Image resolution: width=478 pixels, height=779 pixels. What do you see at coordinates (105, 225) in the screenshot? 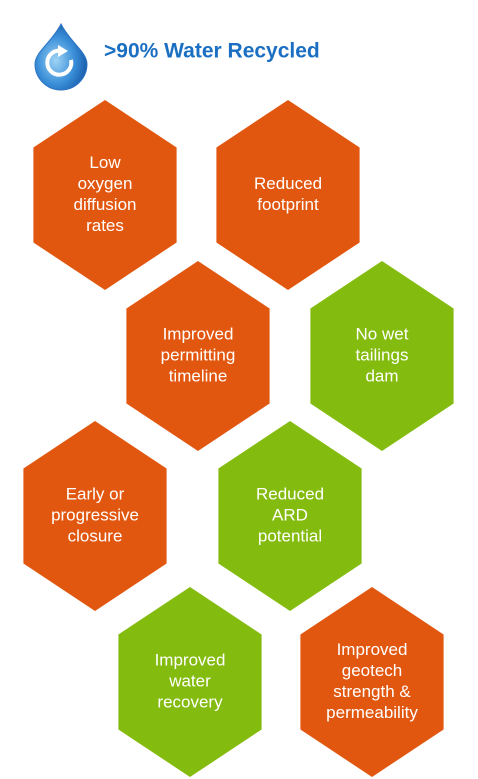
I see `hexagon-label: rates` at bounding box center [105, 225].